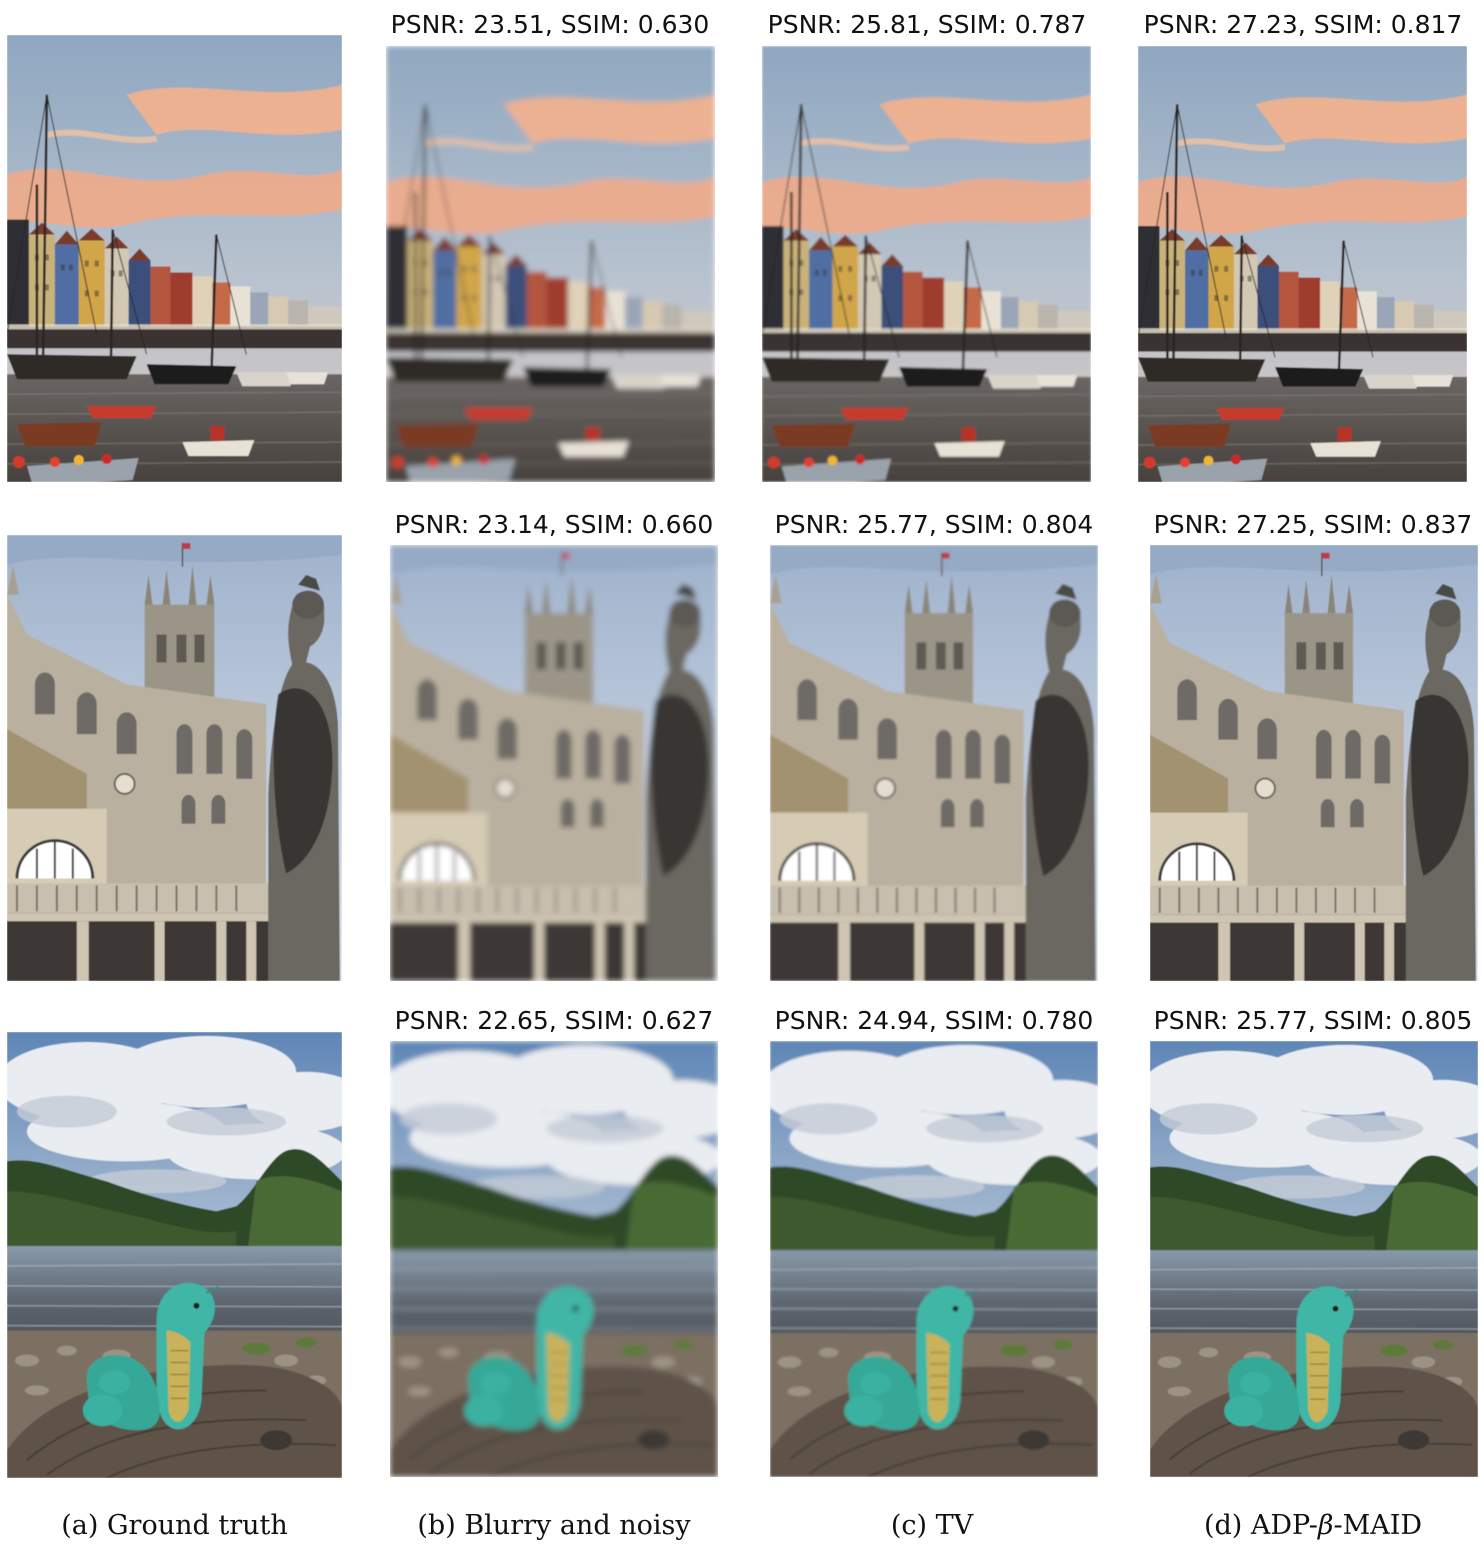  What do you see at coordinates (1303, 24) in the screenshot?
I see `metric-harbor-adp: PSNR: 27.23, SSIM: 0.817` at bounding box center [1303, 24].